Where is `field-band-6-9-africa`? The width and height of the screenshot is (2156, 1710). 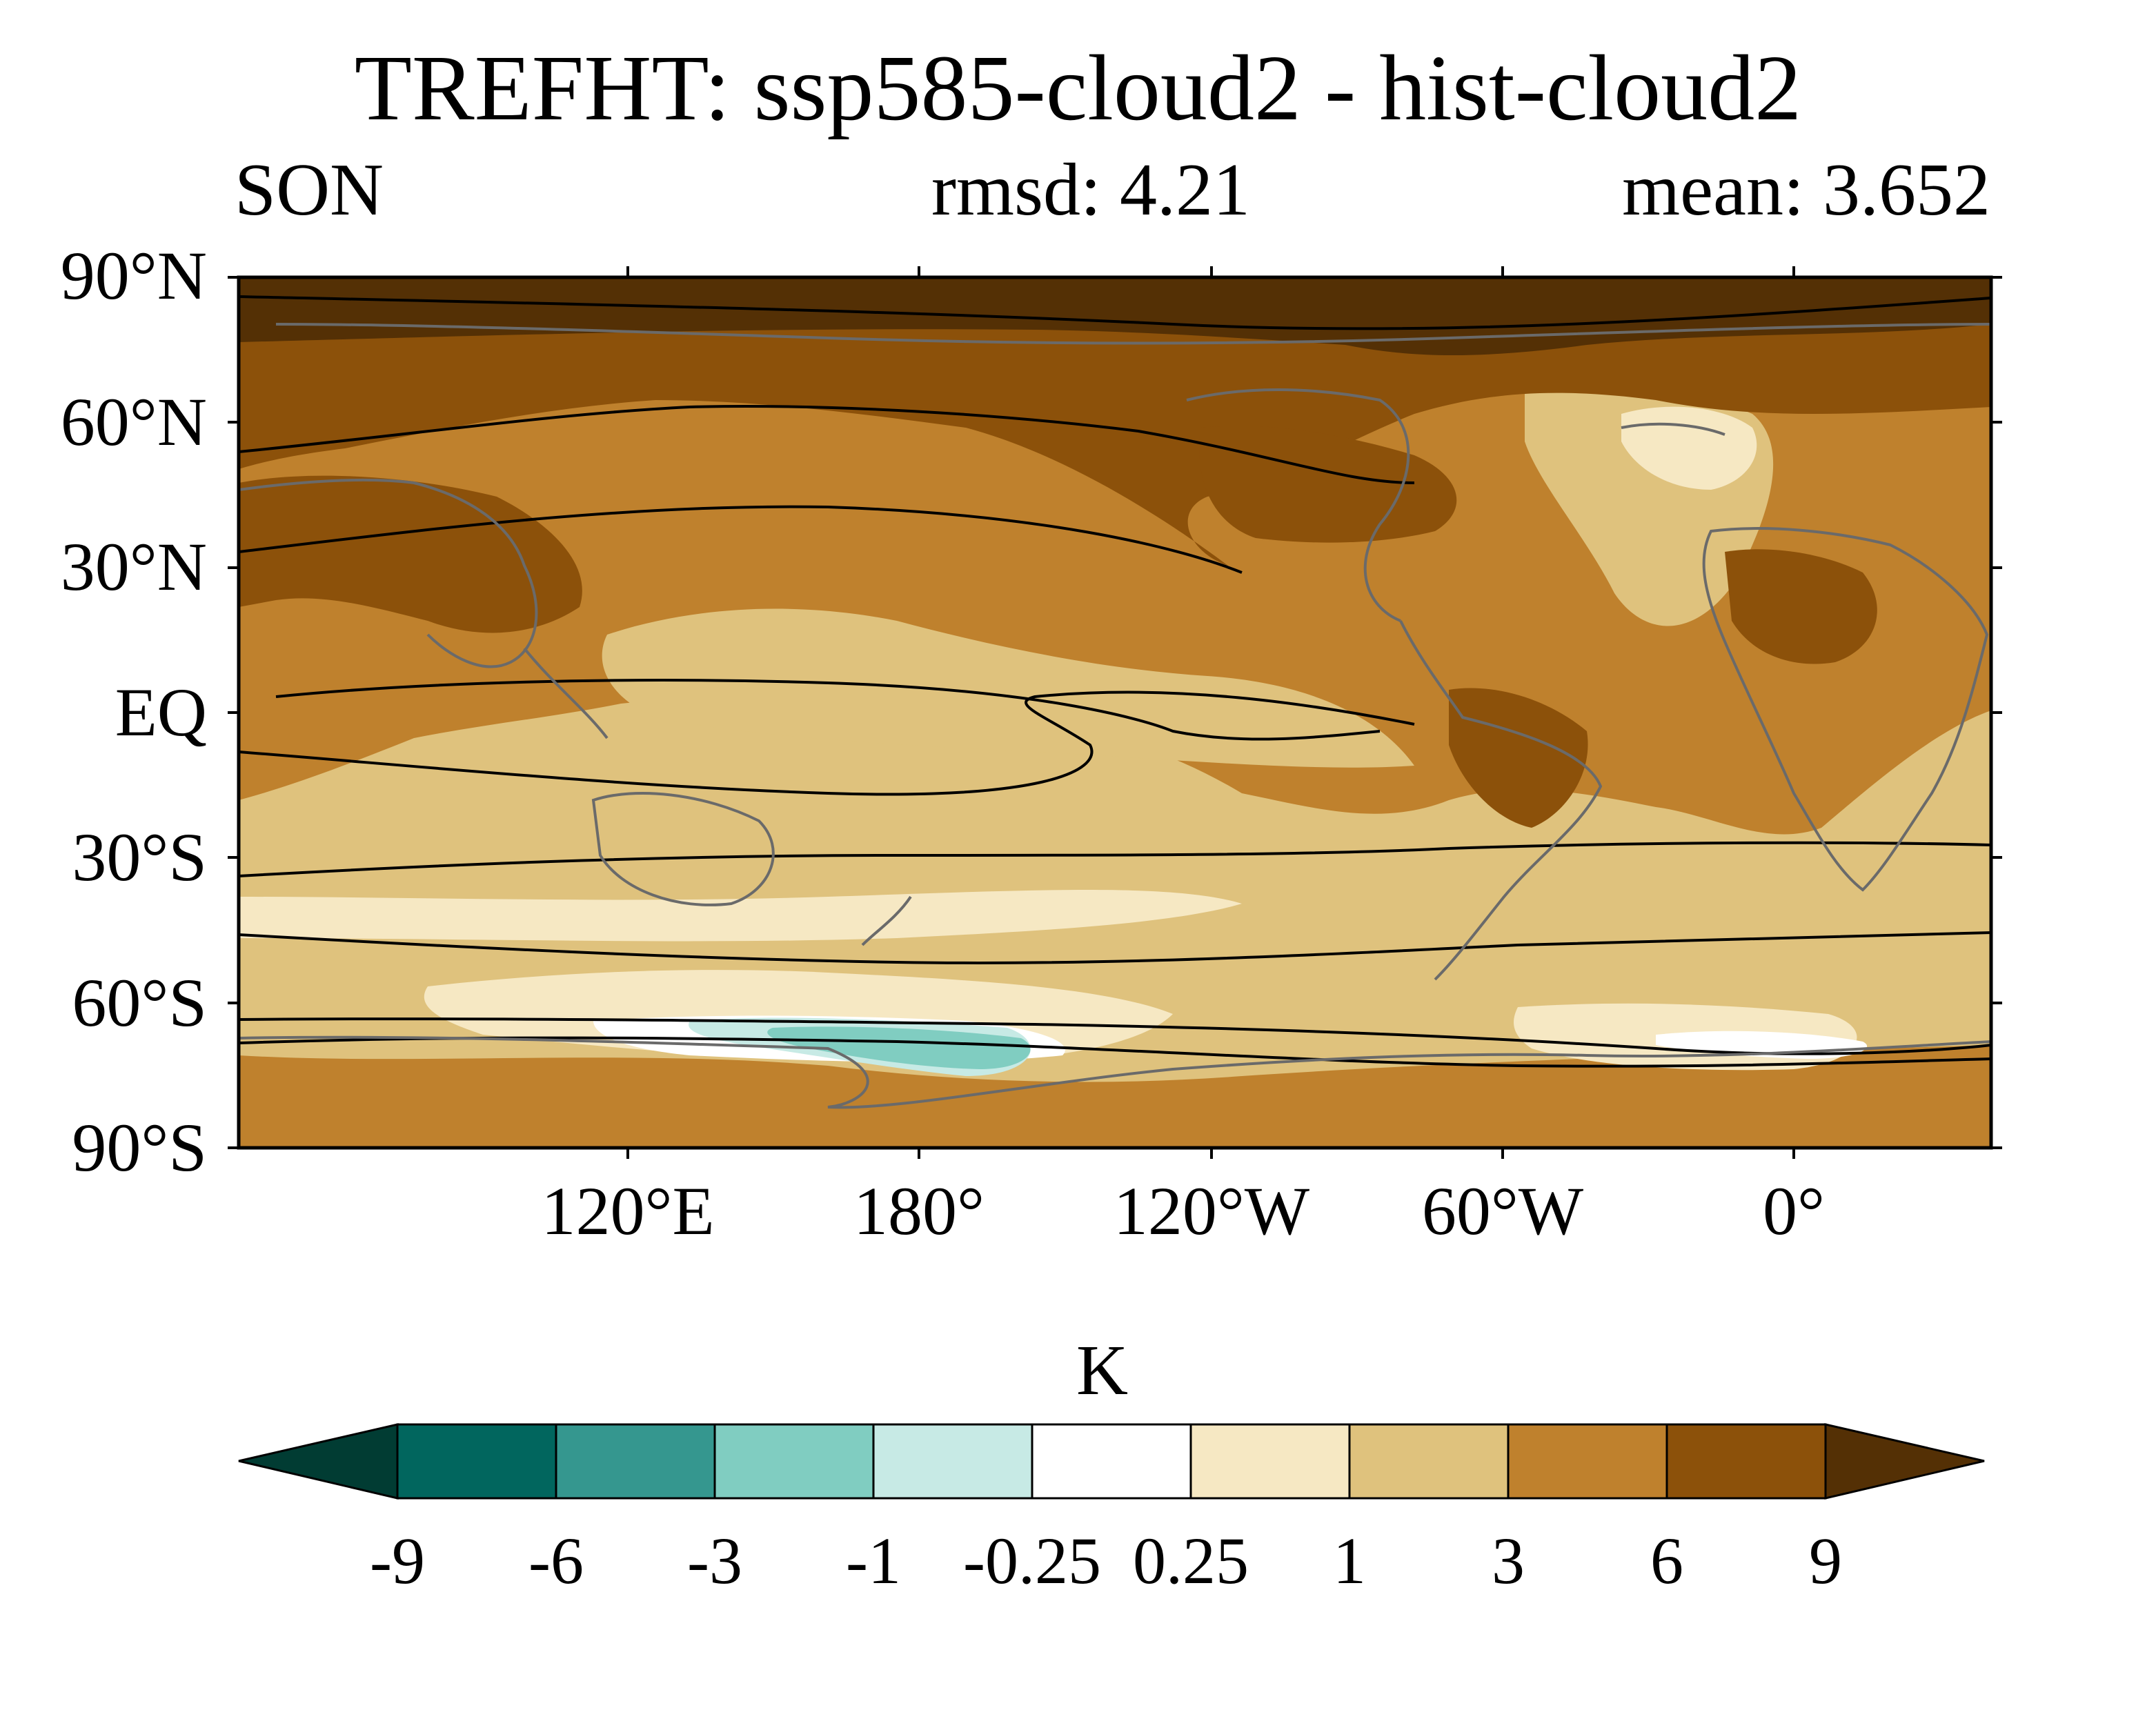
field-band-6-9-africa is located at coordinates (1801, 606).